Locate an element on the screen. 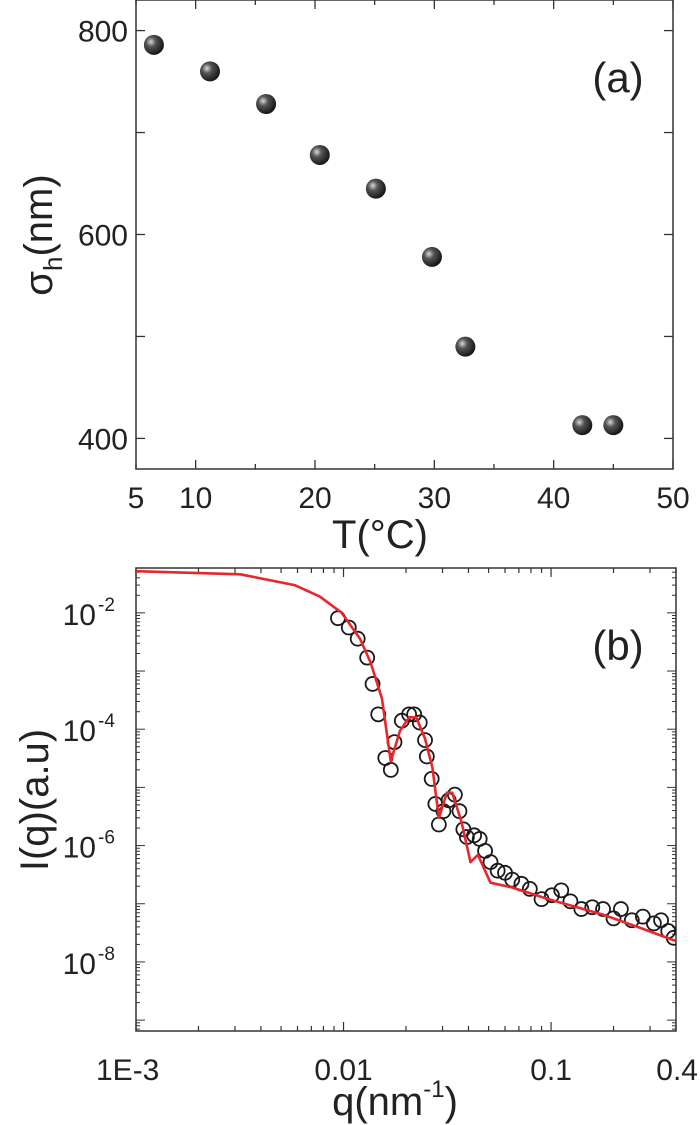 The image size is (700, 1125). x-tick-label: 1E-3 is located at coordinates (127, 1070).